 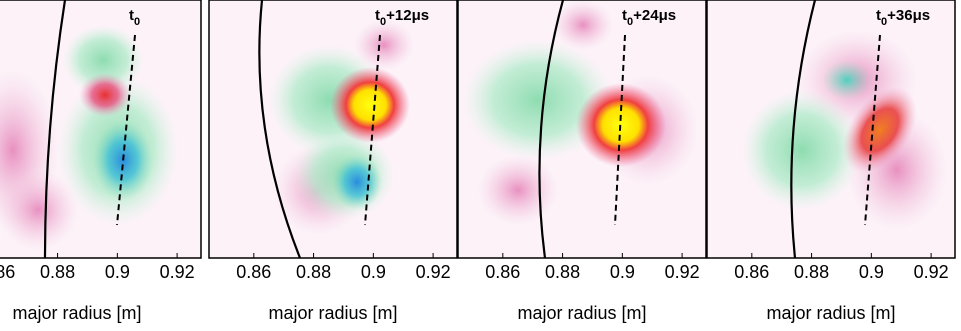 What do you see at coordinates (908, 15) in the screenshot?
I see `label-suffix: +36μs` at bounding box center [908, 15].